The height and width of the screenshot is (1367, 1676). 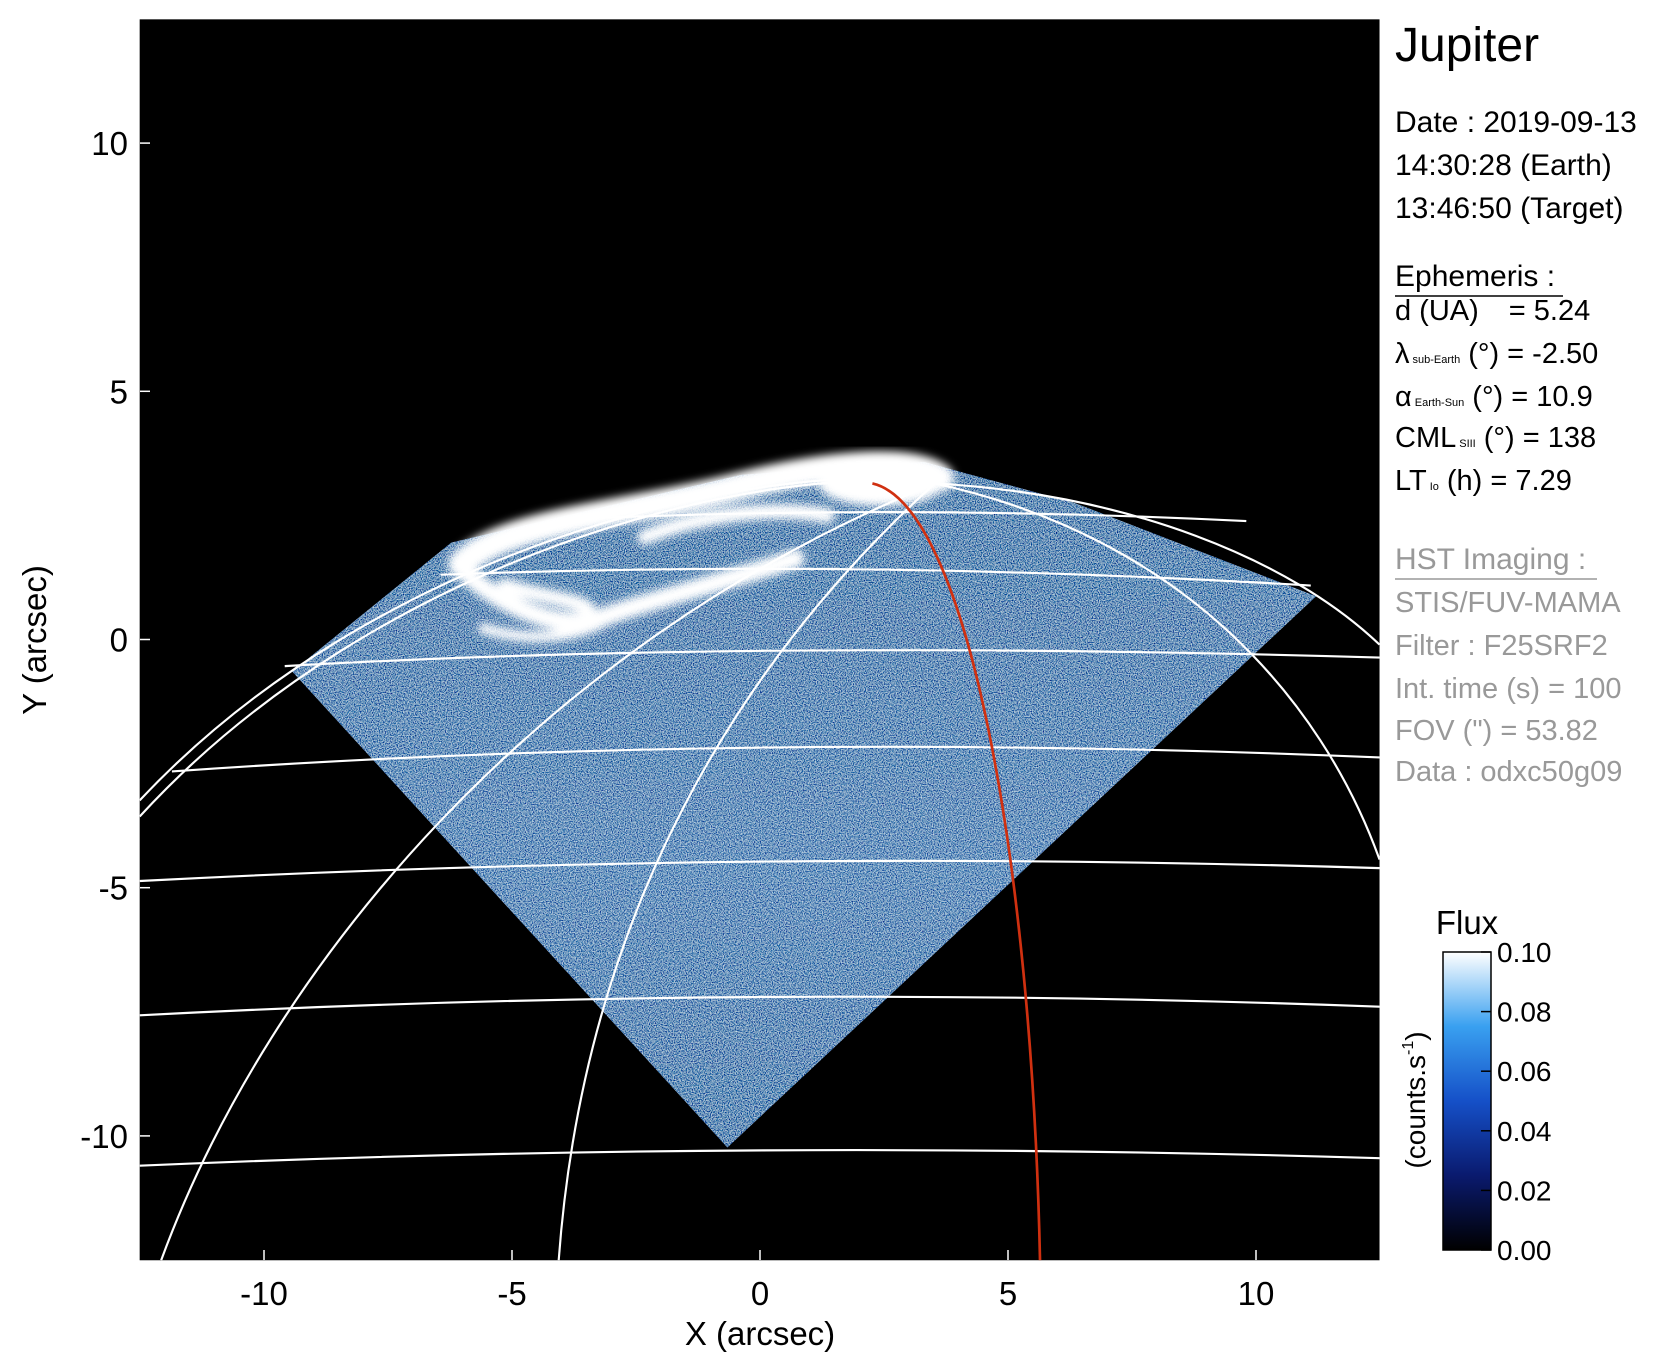 What do you see at coordinates (1408, 1048) in the screenshot?
I see `colorbar-label-sup: -1` at bounding box center [1408, 1048].